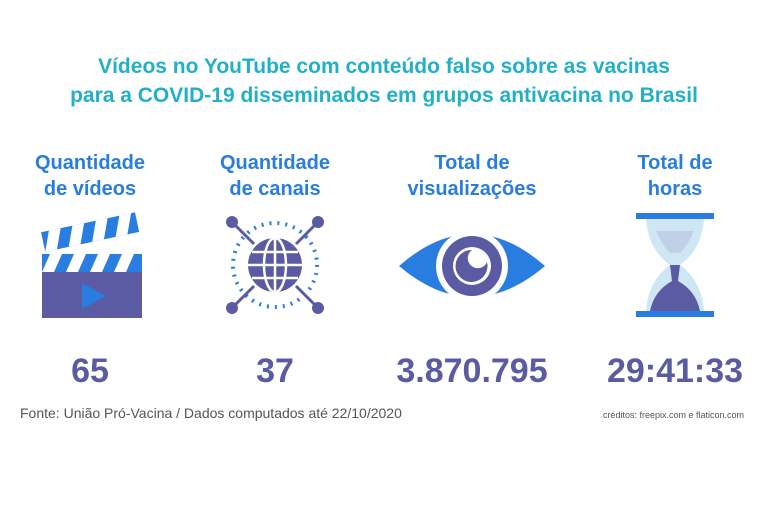  I want to click on stat-channels: Quantidade de canais 37, so click(275, 270).